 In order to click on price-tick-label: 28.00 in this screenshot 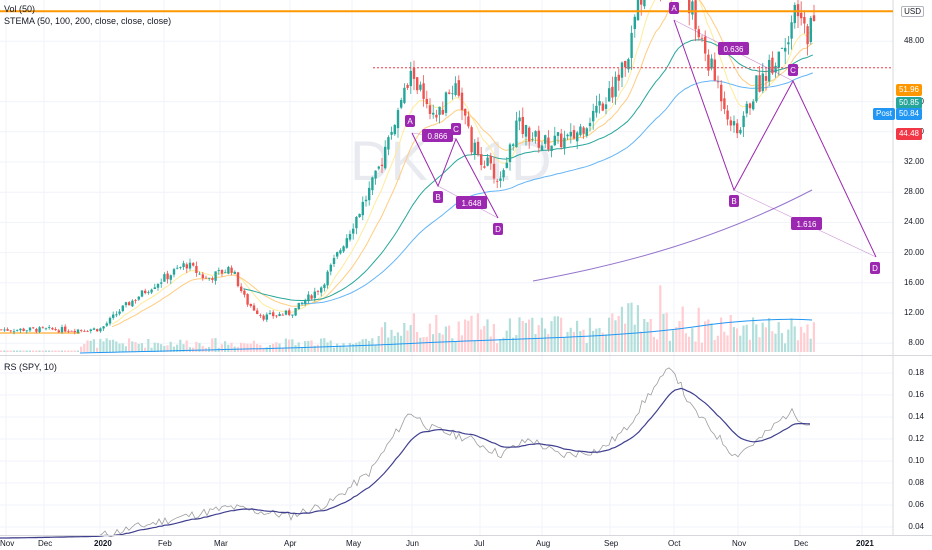, I will do `click(913, 192)`.